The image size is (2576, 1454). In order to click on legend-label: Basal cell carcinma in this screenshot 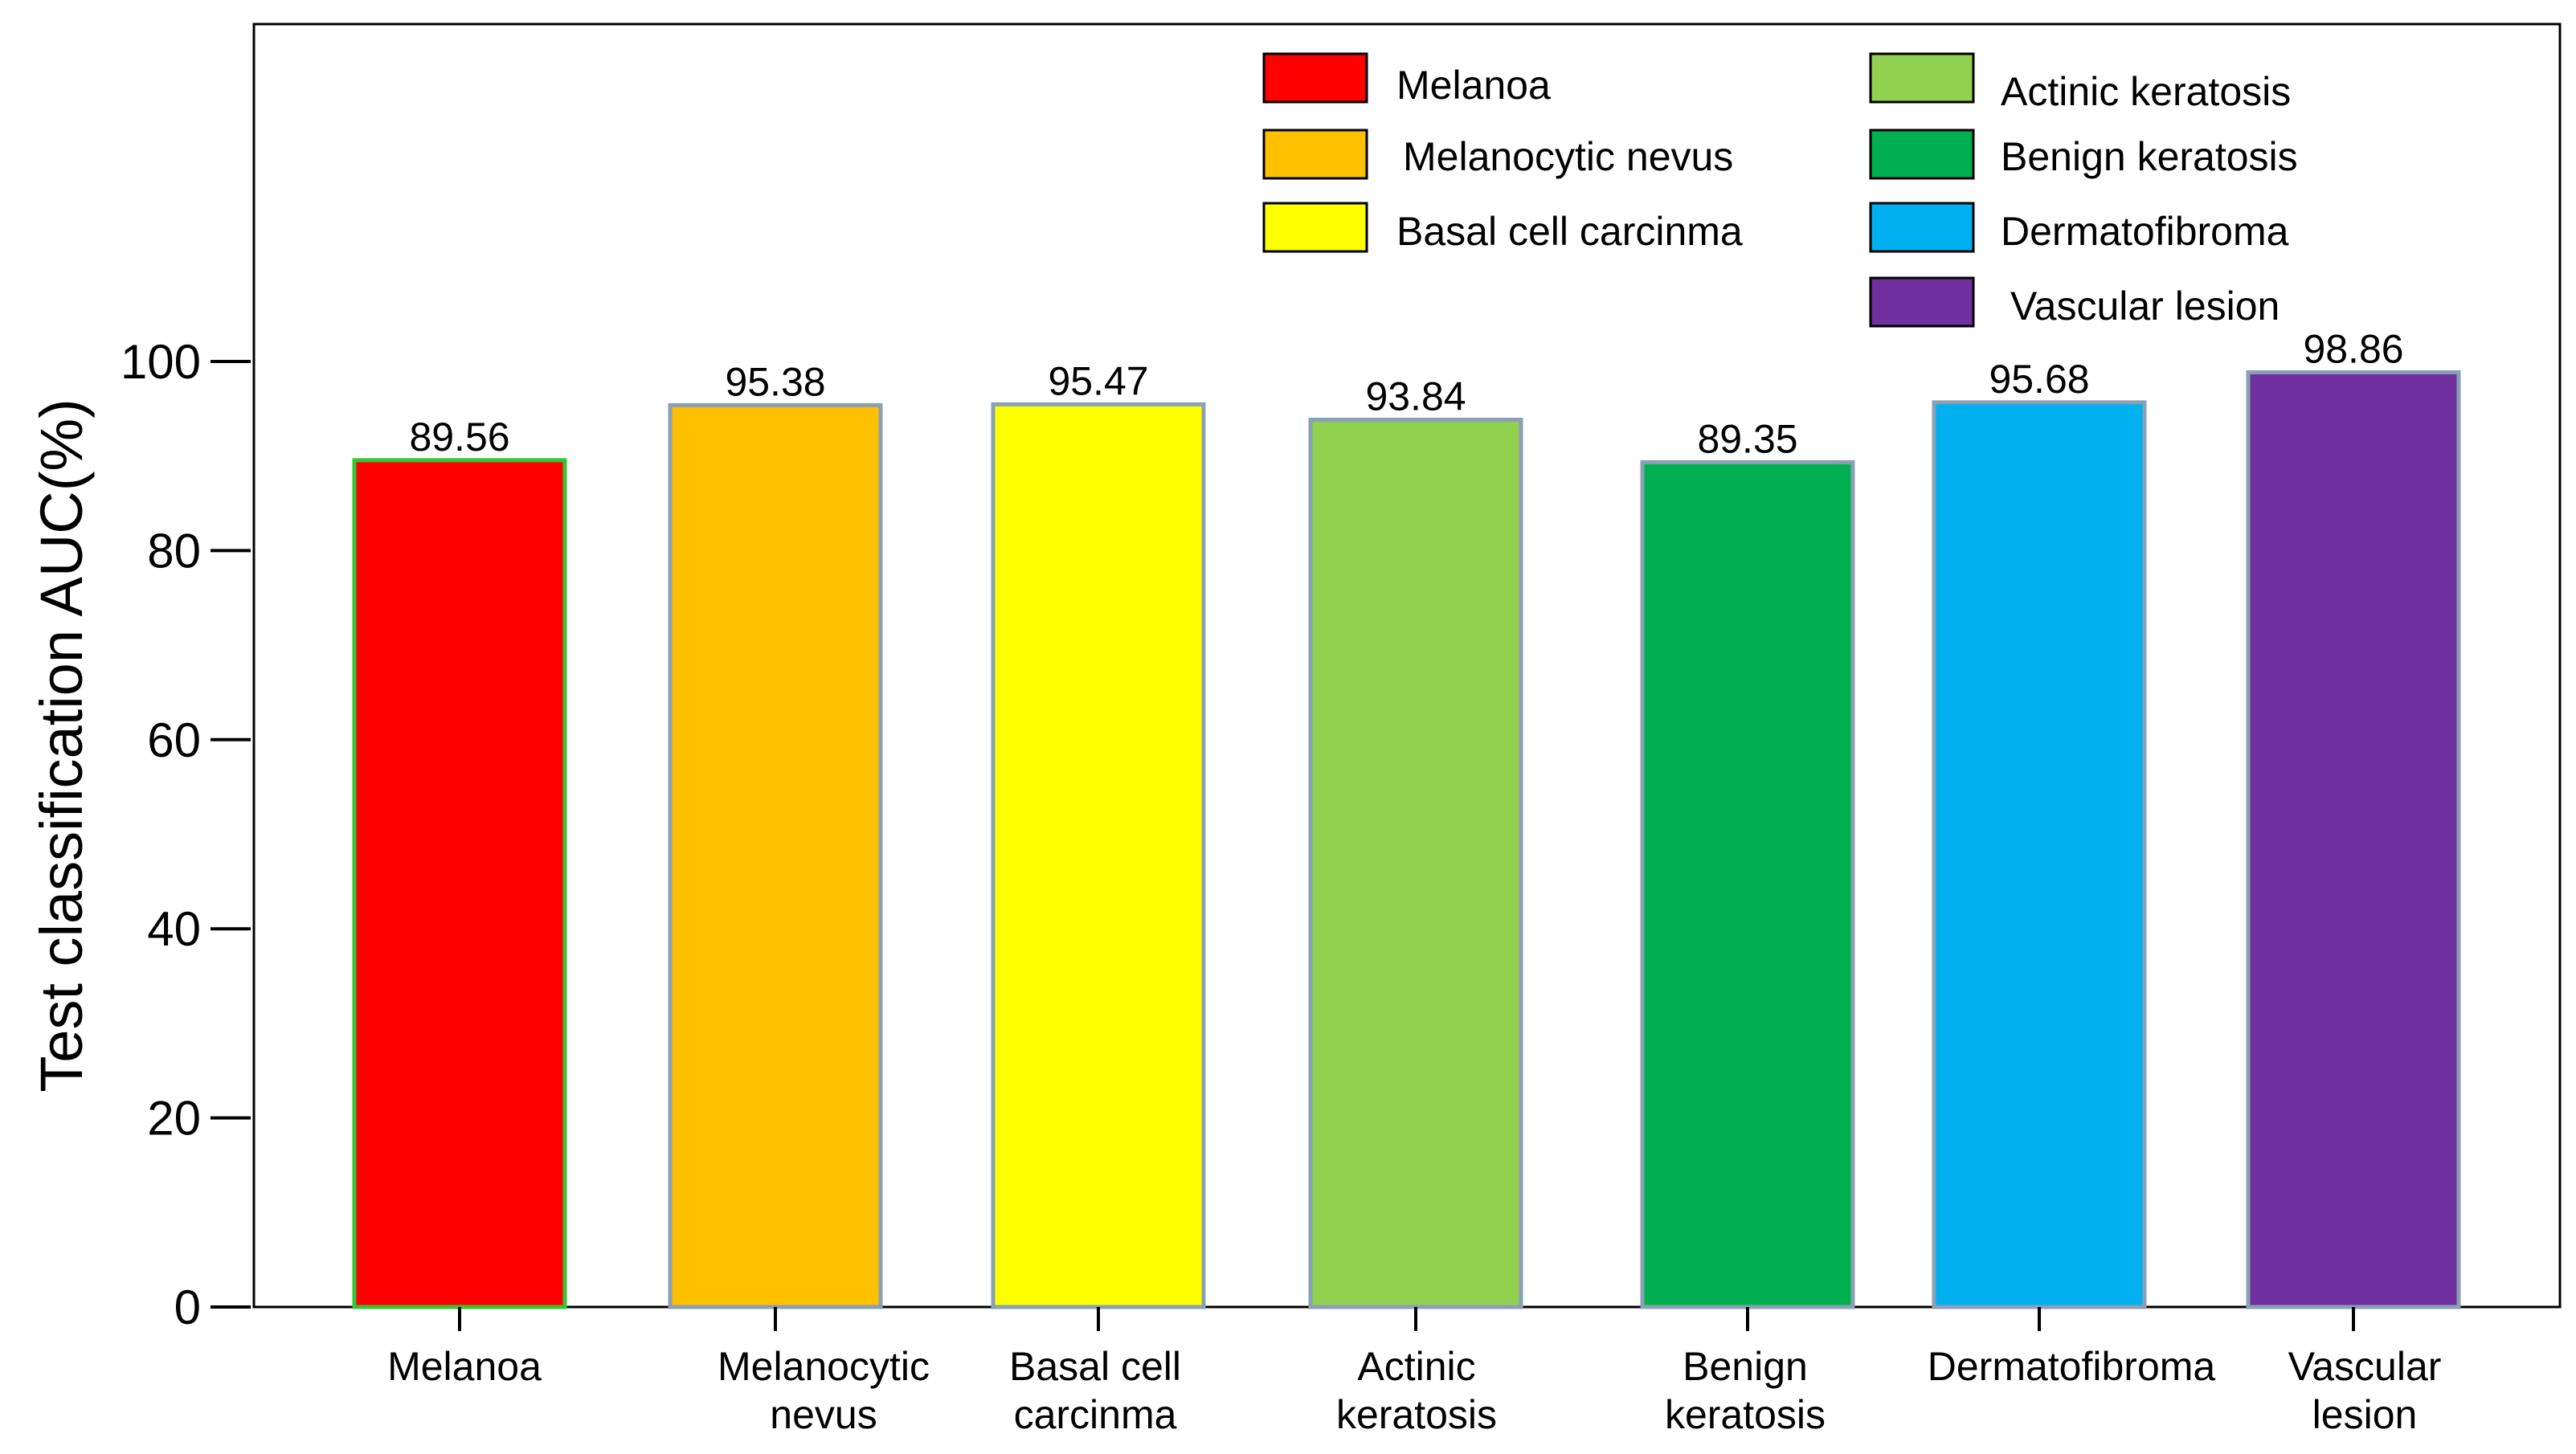, I will do `click(1569, 231)`.